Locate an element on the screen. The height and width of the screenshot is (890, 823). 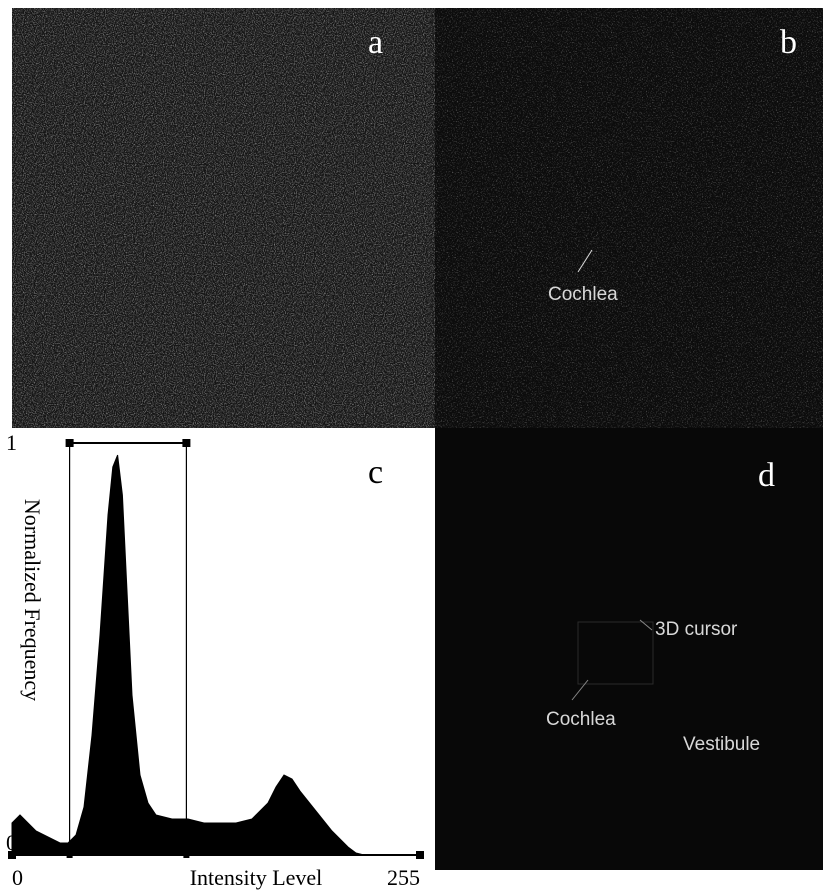
x-axis-label: Intensity Level is located at coordinates (256, 877).